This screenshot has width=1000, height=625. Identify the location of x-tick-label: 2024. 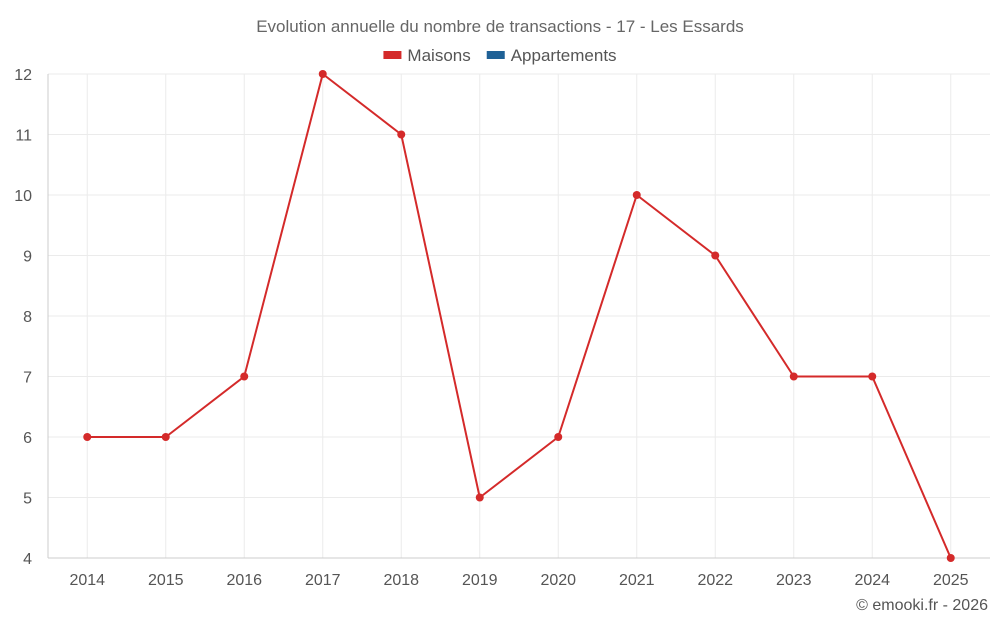
(872, 580).